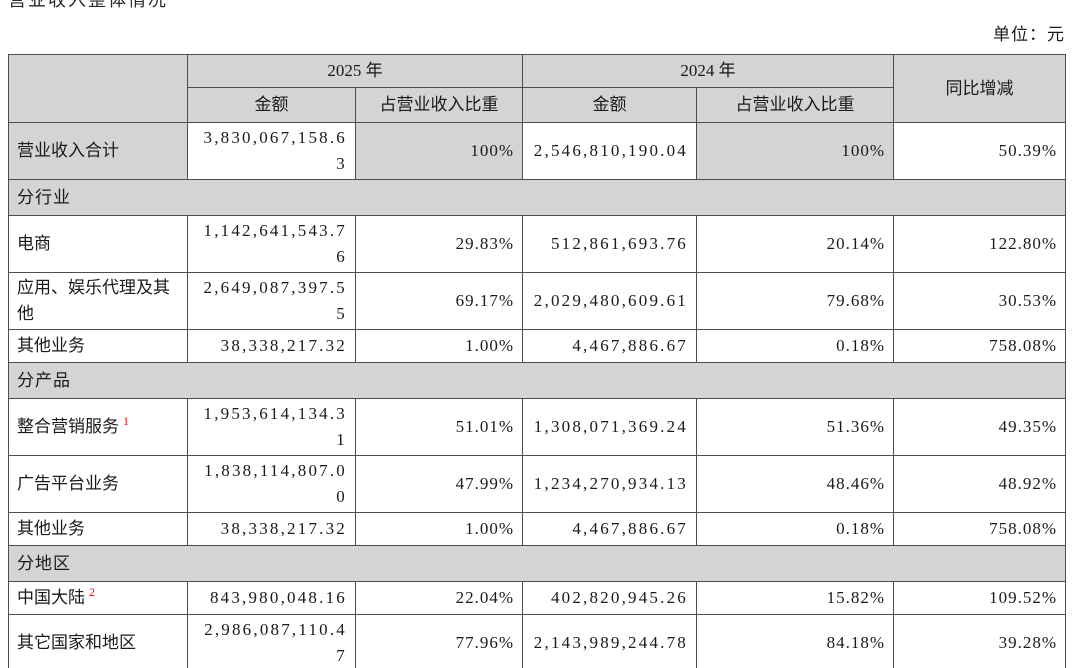 The width and height of the screenshot is (1080, 668). Describe the element at coordinates (609, 484) in the screenshot. I see `amount-2024-cell: 1,234,270,934.13` at that location.